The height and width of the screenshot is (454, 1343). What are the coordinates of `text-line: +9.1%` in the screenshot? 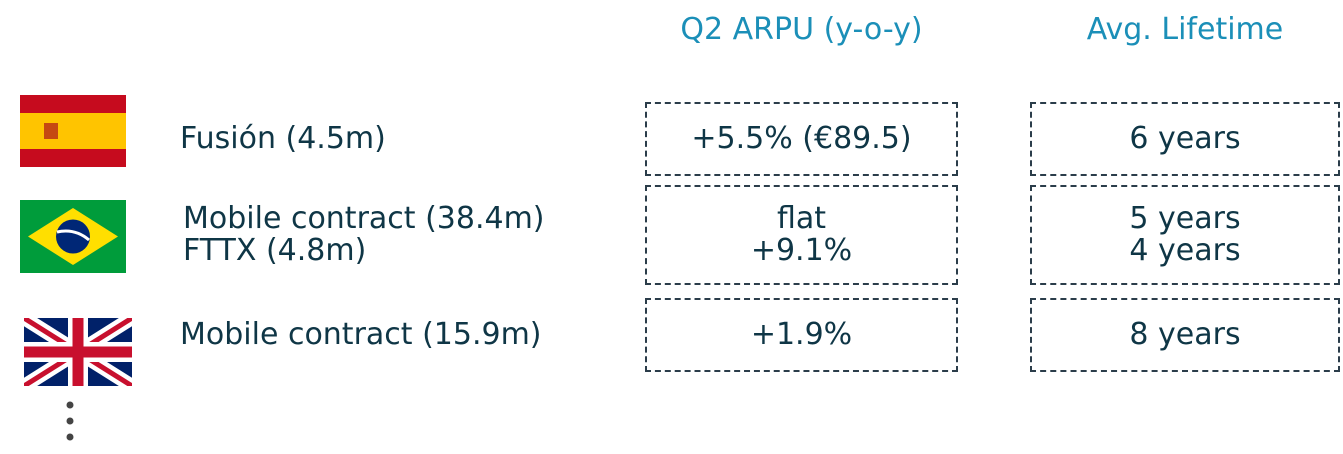 It's located at (801, 250).